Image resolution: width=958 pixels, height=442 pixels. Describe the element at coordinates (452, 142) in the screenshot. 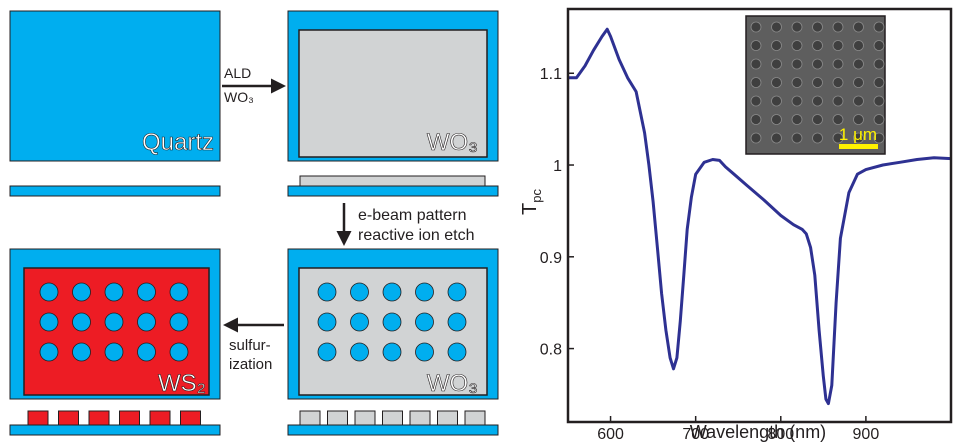

I see `wo3-top-label: WO₃` at that location.